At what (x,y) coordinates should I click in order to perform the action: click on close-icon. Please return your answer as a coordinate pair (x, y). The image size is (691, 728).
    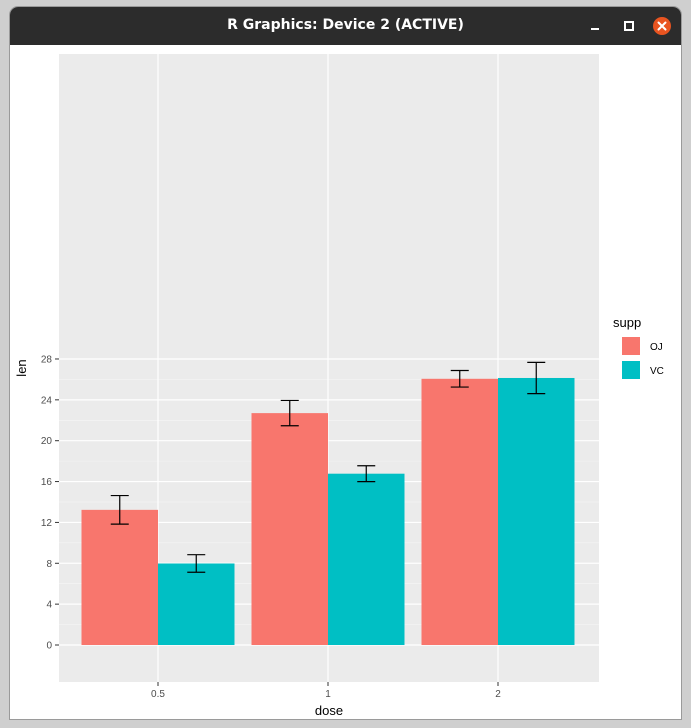
    Looking at the image, I should click on (662, 26).